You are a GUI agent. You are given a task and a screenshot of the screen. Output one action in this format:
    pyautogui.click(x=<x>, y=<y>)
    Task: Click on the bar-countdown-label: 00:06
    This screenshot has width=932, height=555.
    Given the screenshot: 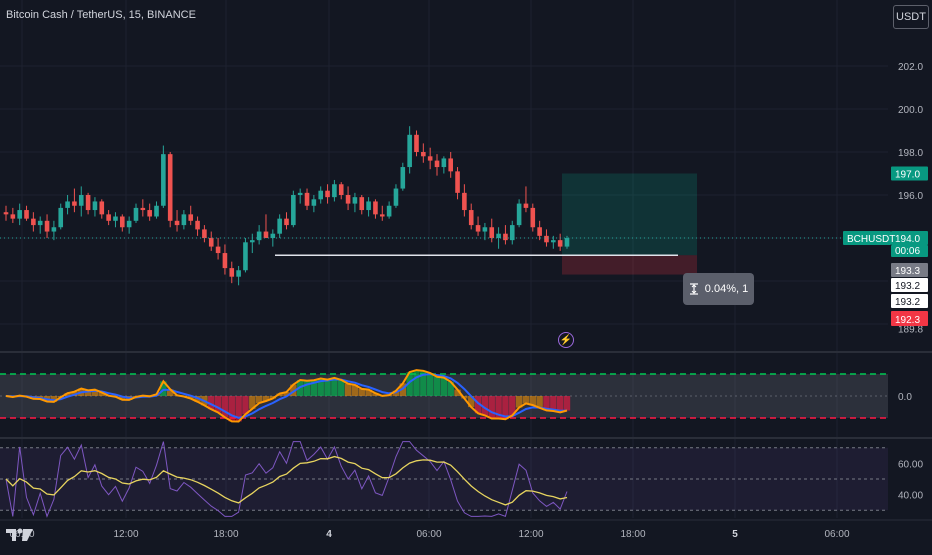 What is the action you would take?
    pyautogui.click(x=907, y=251)
    